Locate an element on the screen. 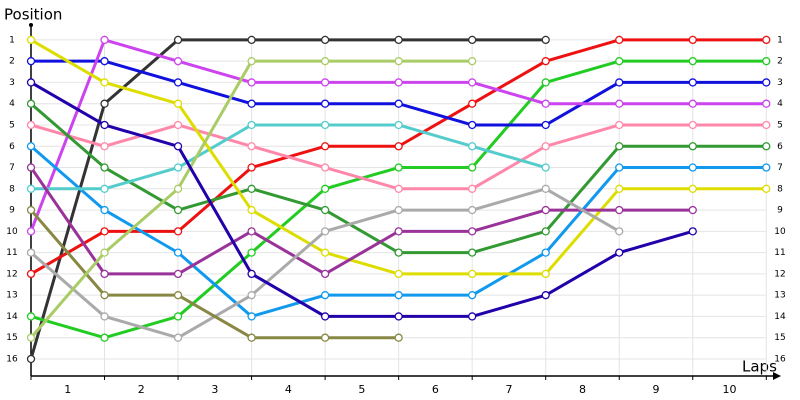 The image size is (800, 400). y-tick-label-right: 1 is located at coordinates (780, 40).